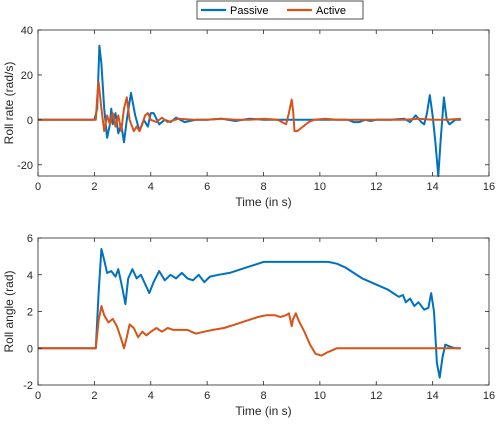  Describe the element at coordinates (30, 313) in the screenshot. I see `y-tick-label: 2` at that location.